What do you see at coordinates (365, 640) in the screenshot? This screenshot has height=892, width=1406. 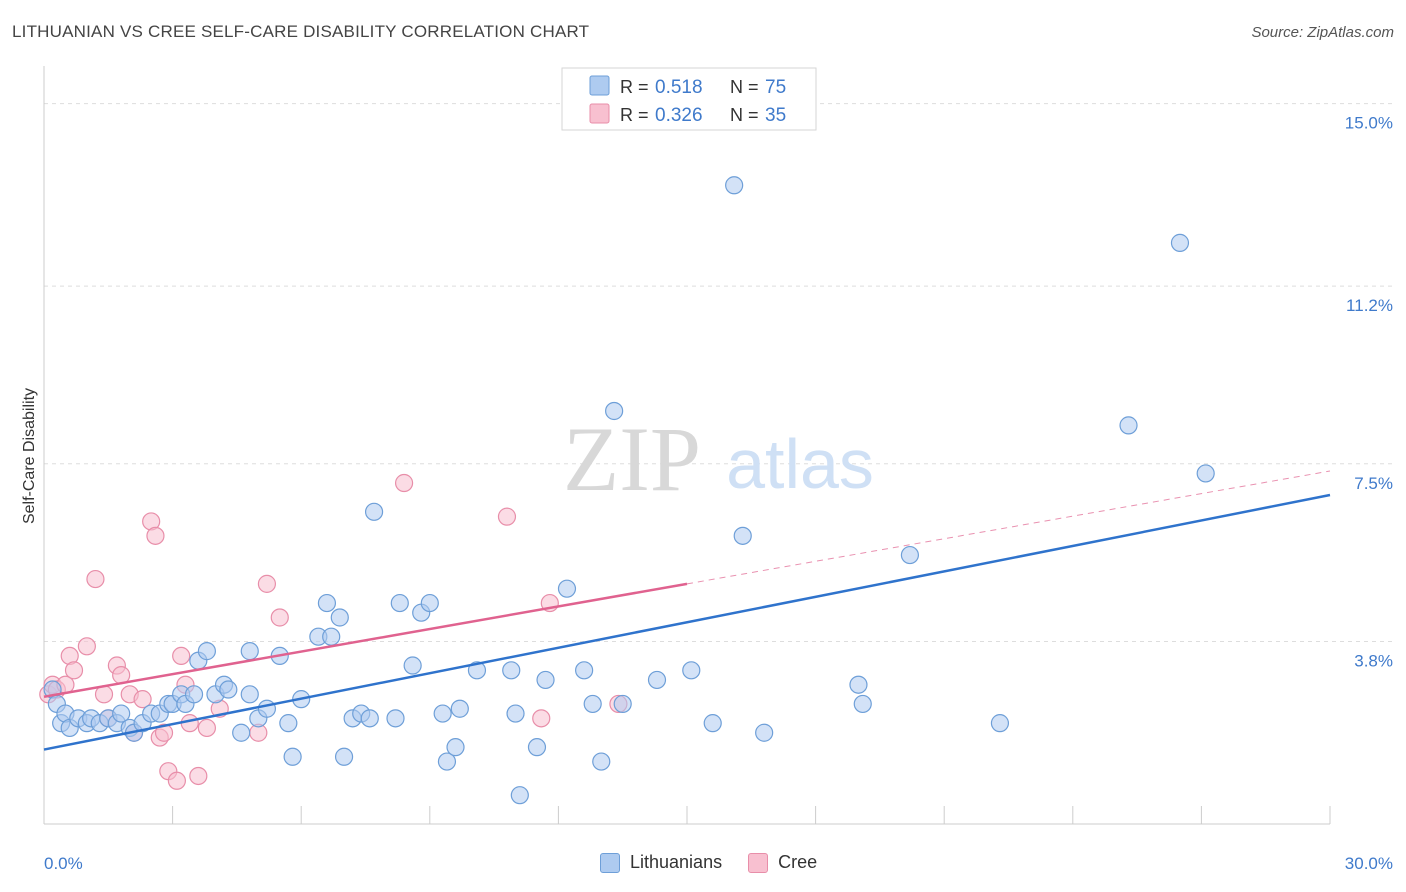 I see `cree-trend-line` at bounding box center [365, 640].